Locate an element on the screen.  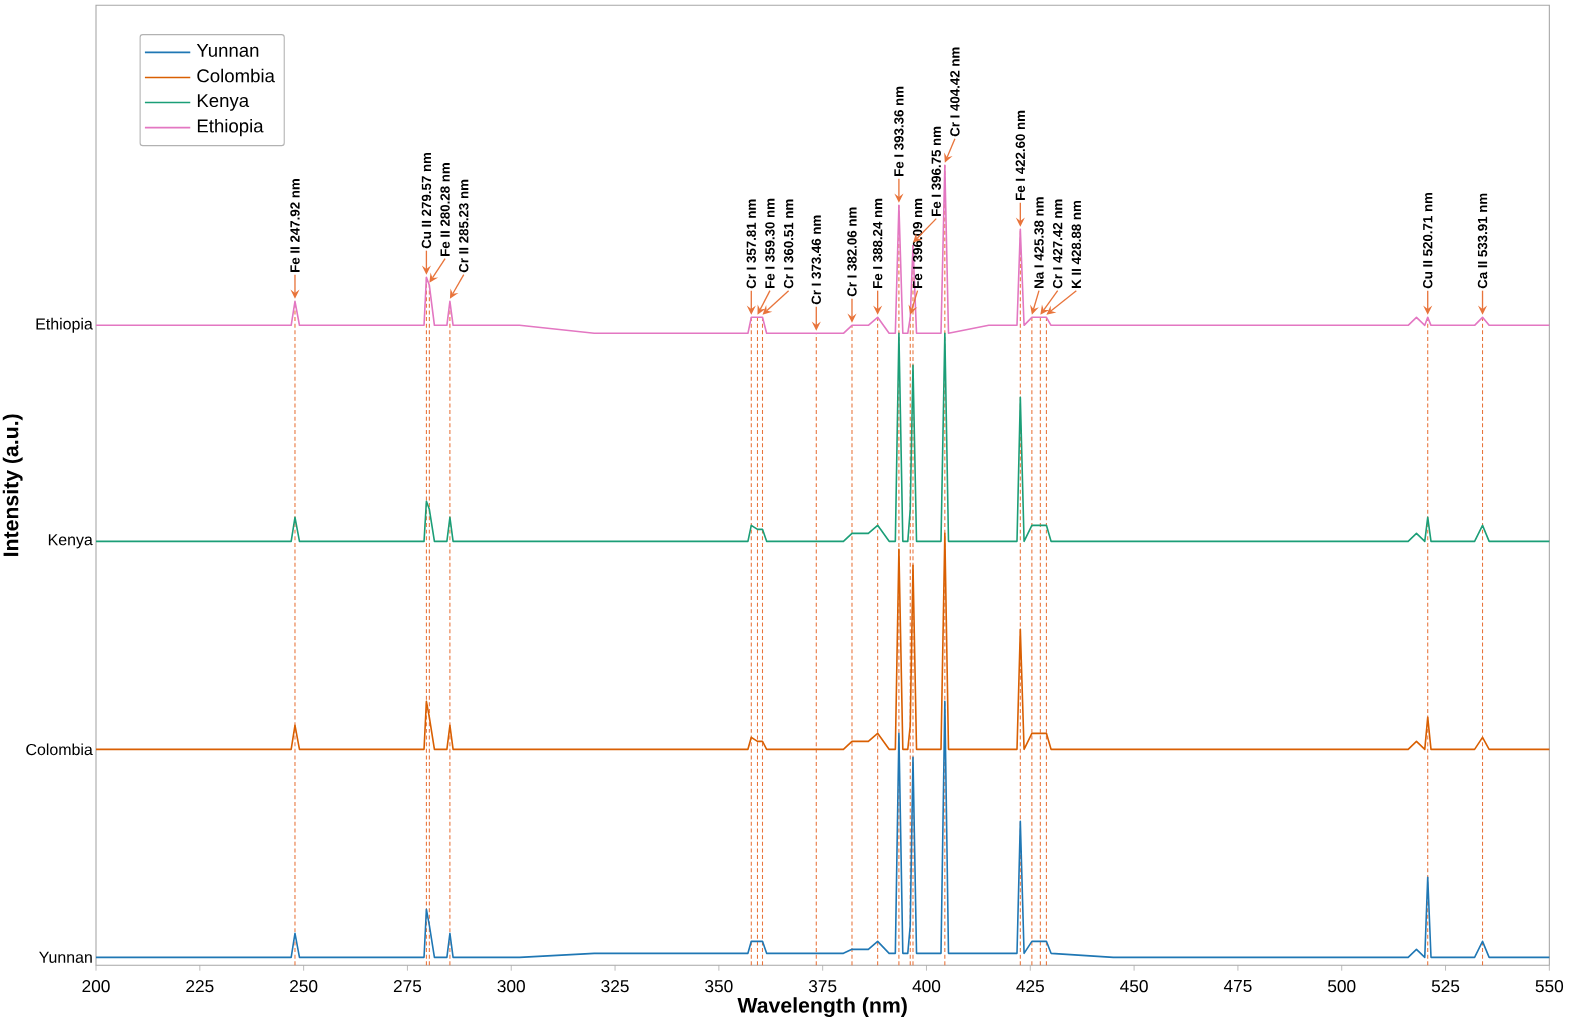
x-tick-label: 525 is located at coordinates (1445, 986).